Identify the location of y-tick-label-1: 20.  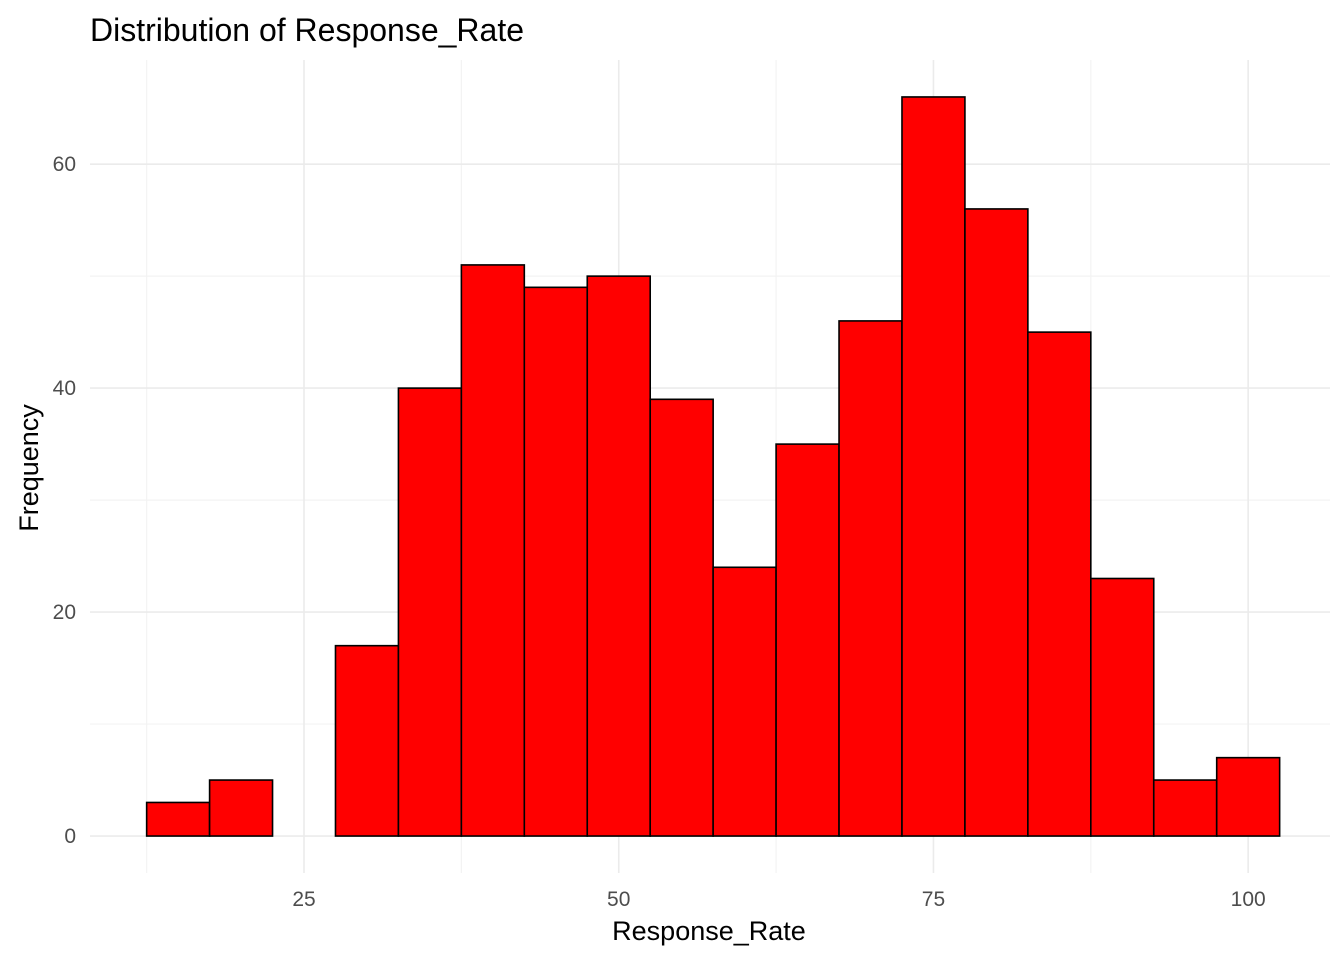
(64, 612).